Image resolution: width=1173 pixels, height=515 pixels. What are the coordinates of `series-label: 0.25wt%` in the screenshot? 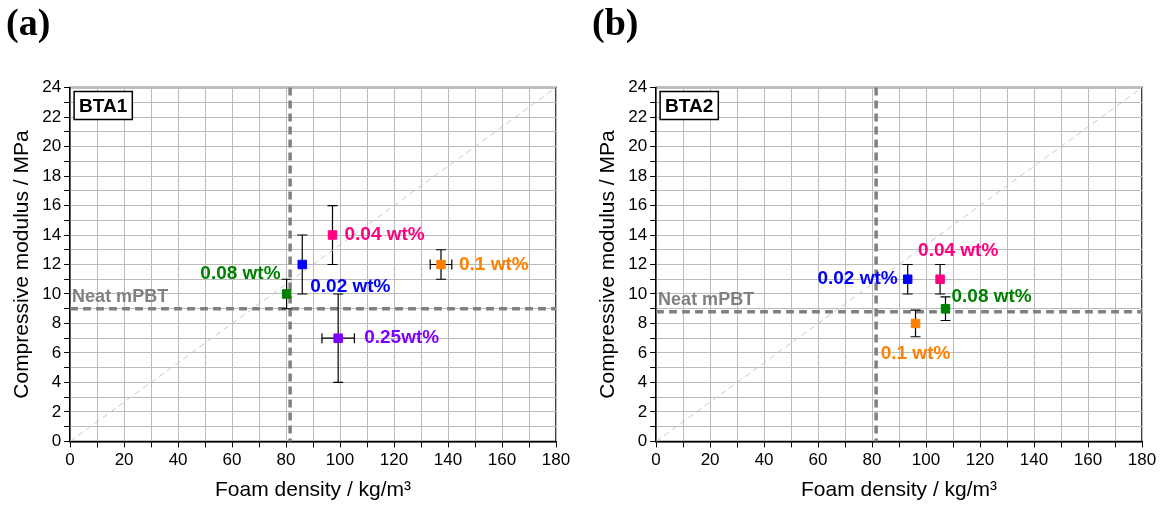 It's located at (402, 337).